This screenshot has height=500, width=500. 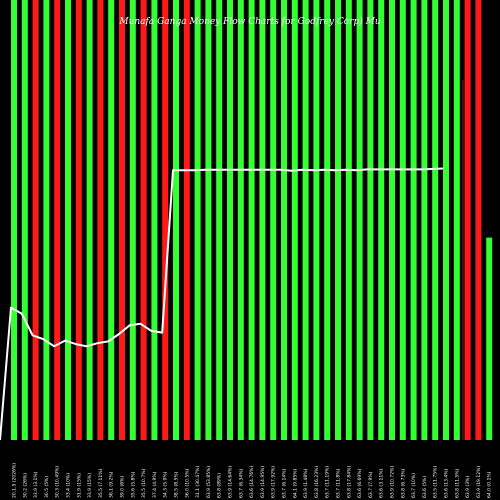 I want to click on x-tick-label-35: 63.9 (10.72%), so click(x=393, y=482).